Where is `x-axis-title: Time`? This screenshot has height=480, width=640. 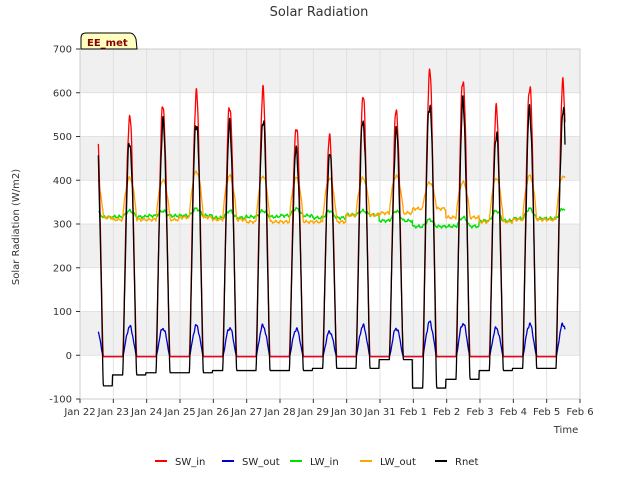 x-axis-title: Time is located at coordinates (565, 430).